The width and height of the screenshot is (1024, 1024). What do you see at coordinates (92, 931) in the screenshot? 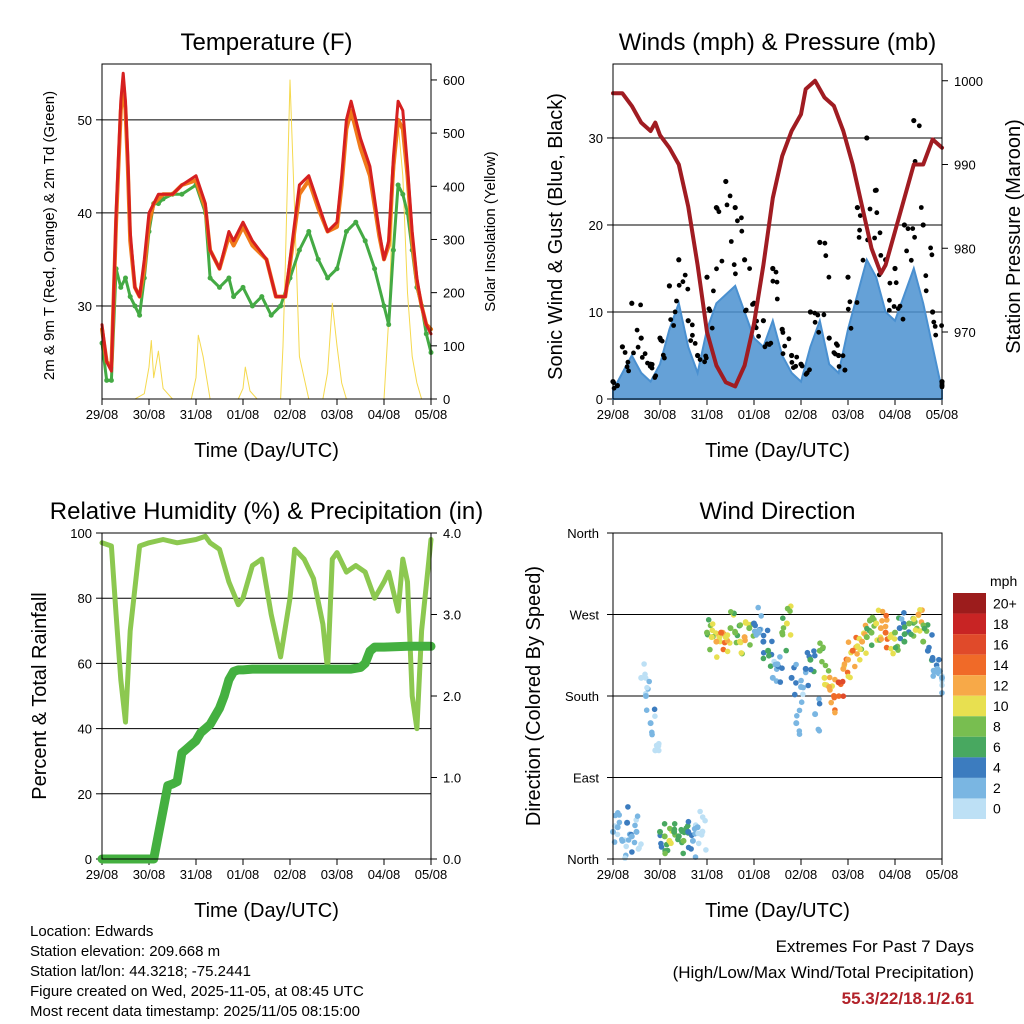
I see `station-location: Location: Edwards` at bounding box center [92, 931].